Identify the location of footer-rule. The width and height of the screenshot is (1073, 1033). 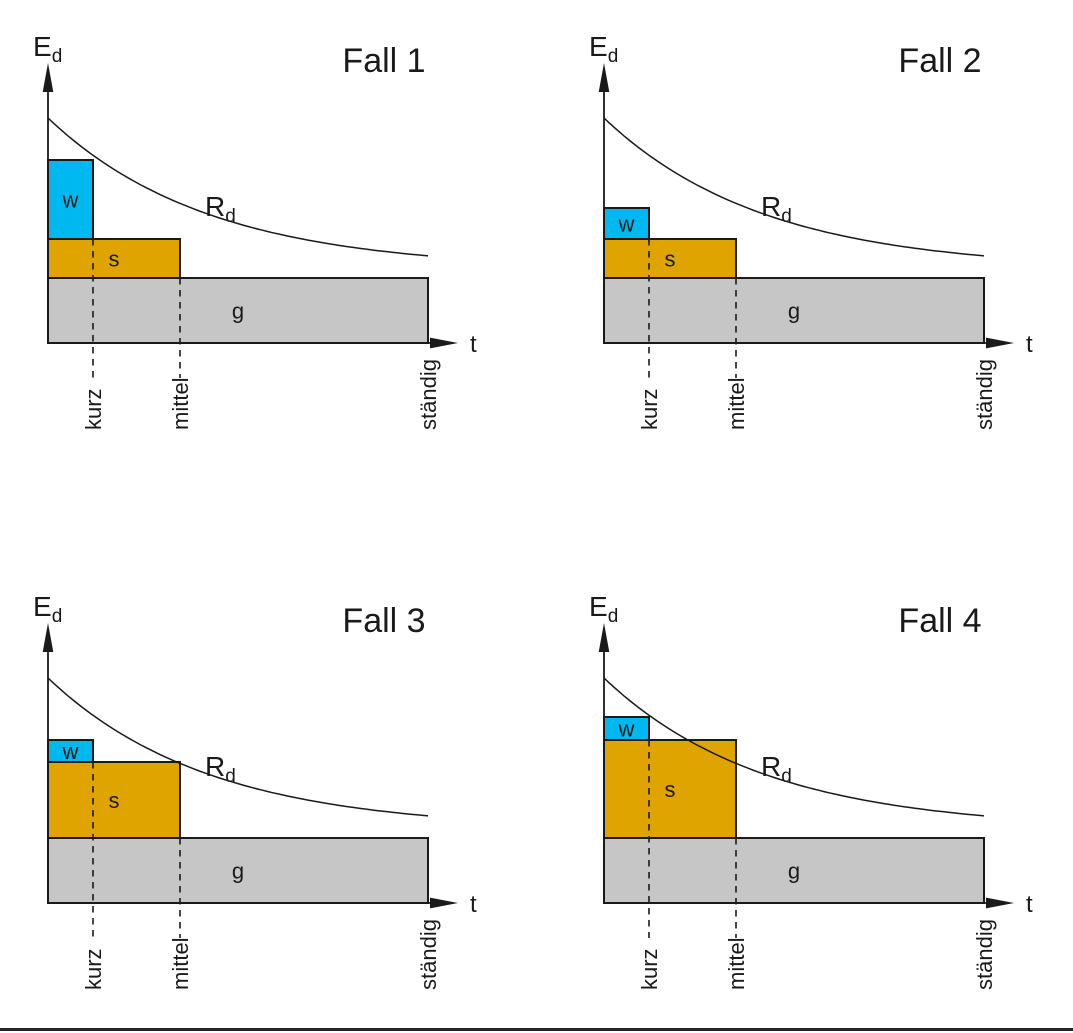
(536, 1029).